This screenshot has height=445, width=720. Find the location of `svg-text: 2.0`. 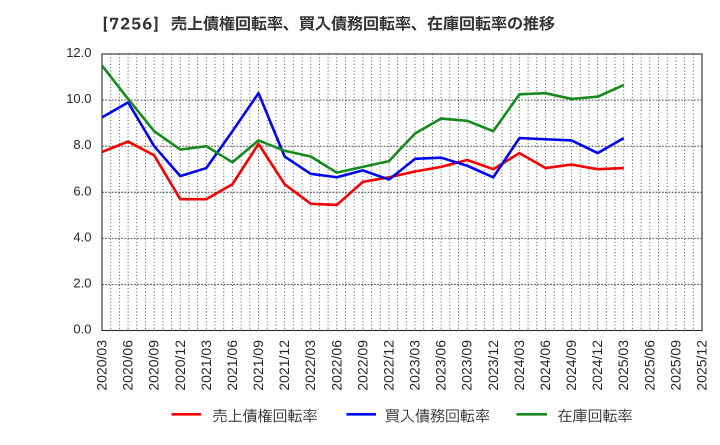

svg-text: 2.0 is located at coordinates (82, 282).